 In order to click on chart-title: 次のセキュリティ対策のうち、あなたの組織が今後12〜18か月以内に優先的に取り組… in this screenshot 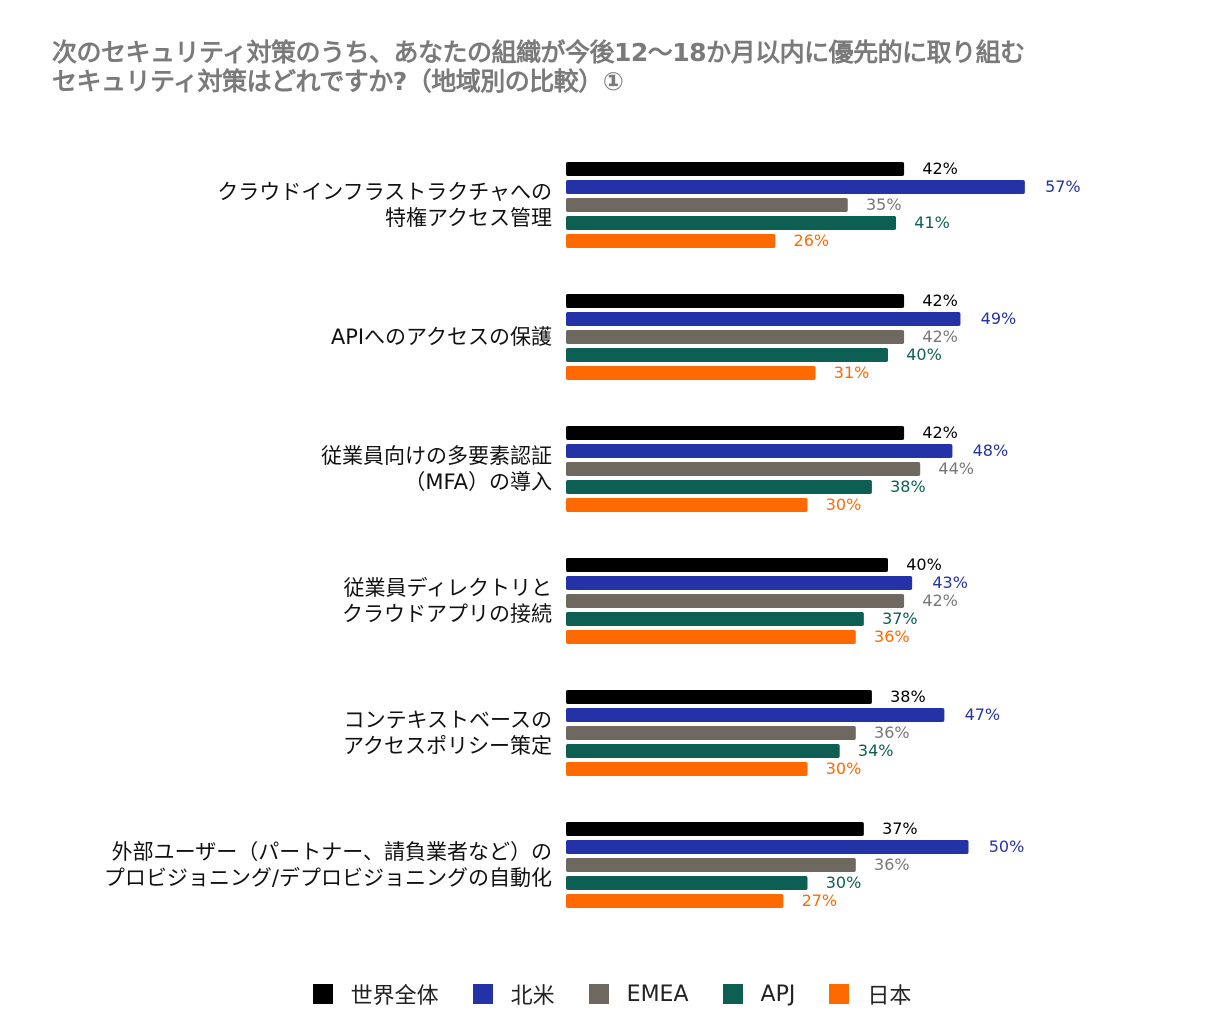, I will do `click(627, 67)`.